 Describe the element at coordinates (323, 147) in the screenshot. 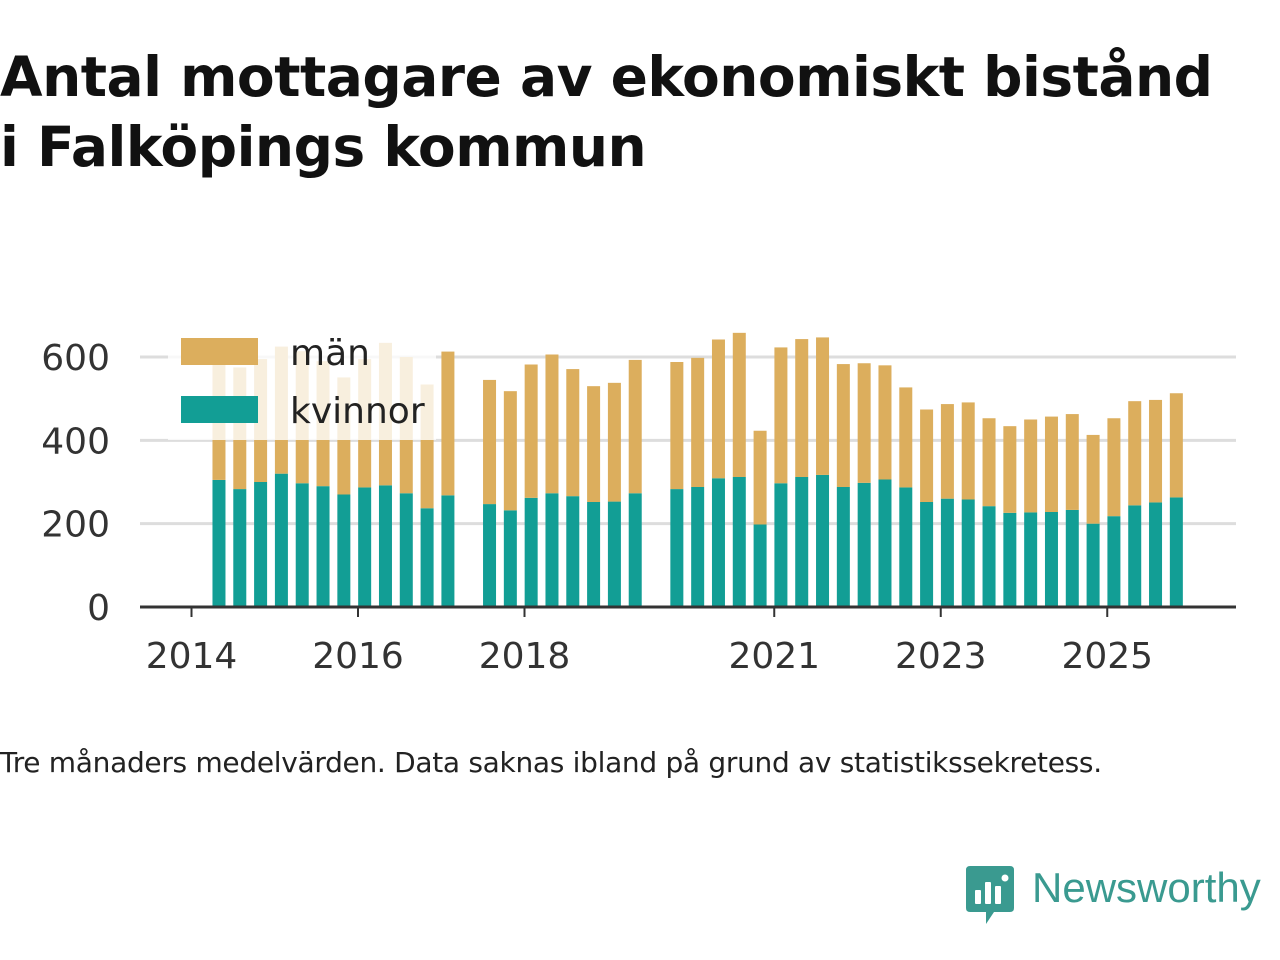

I see `title-line-2: i Falköpings kommun` at that location.